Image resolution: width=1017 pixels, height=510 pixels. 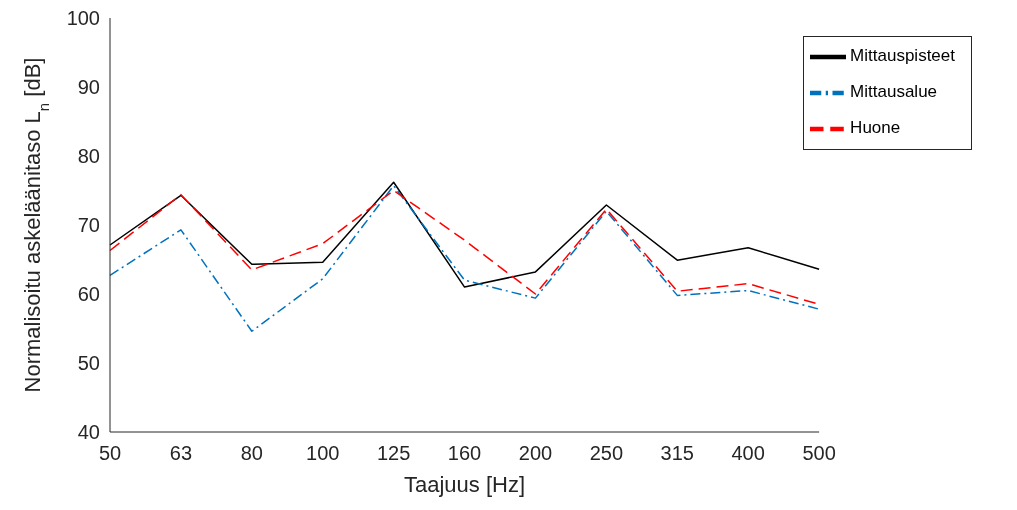 I want to click on x-tick-label: 250, so click(x=606, y=453).